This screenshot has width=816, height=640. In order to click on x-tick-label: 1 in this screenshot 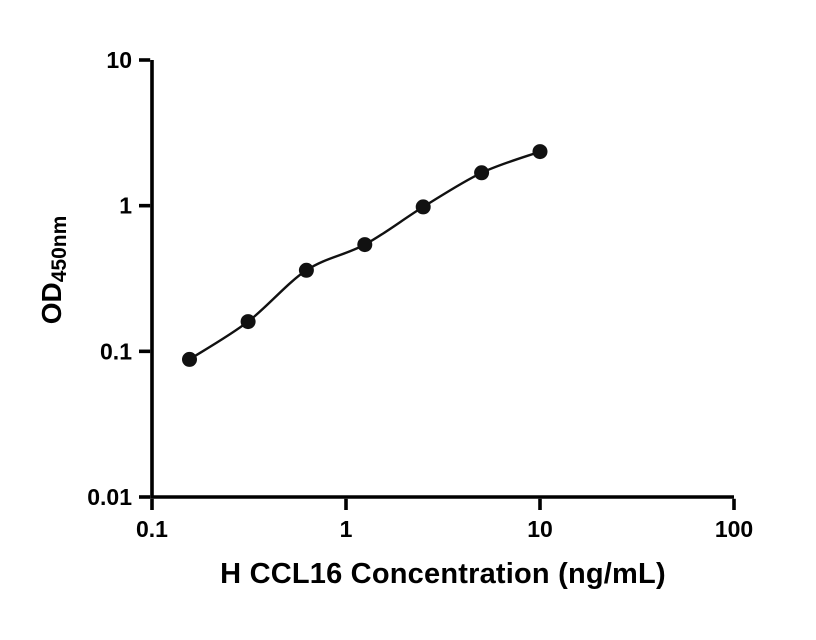, I will do `click(346, 529)`.